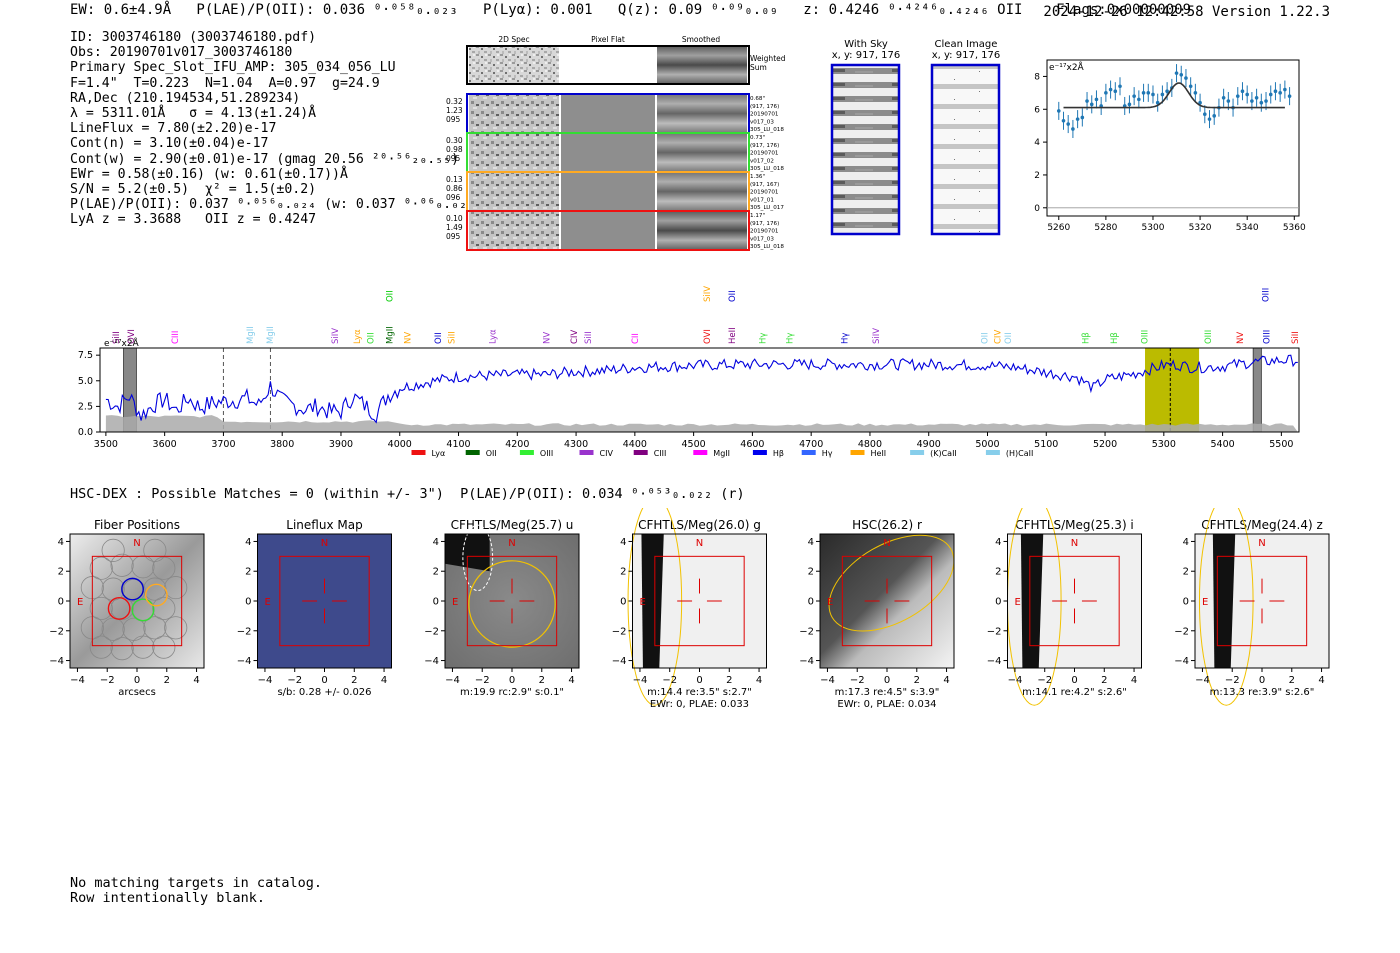 The height and width of the screenshot is (953, 1400). Describe the element at coordinates (817, 453) in the screenshot. I see `legend-entry: Hγ` at that location.